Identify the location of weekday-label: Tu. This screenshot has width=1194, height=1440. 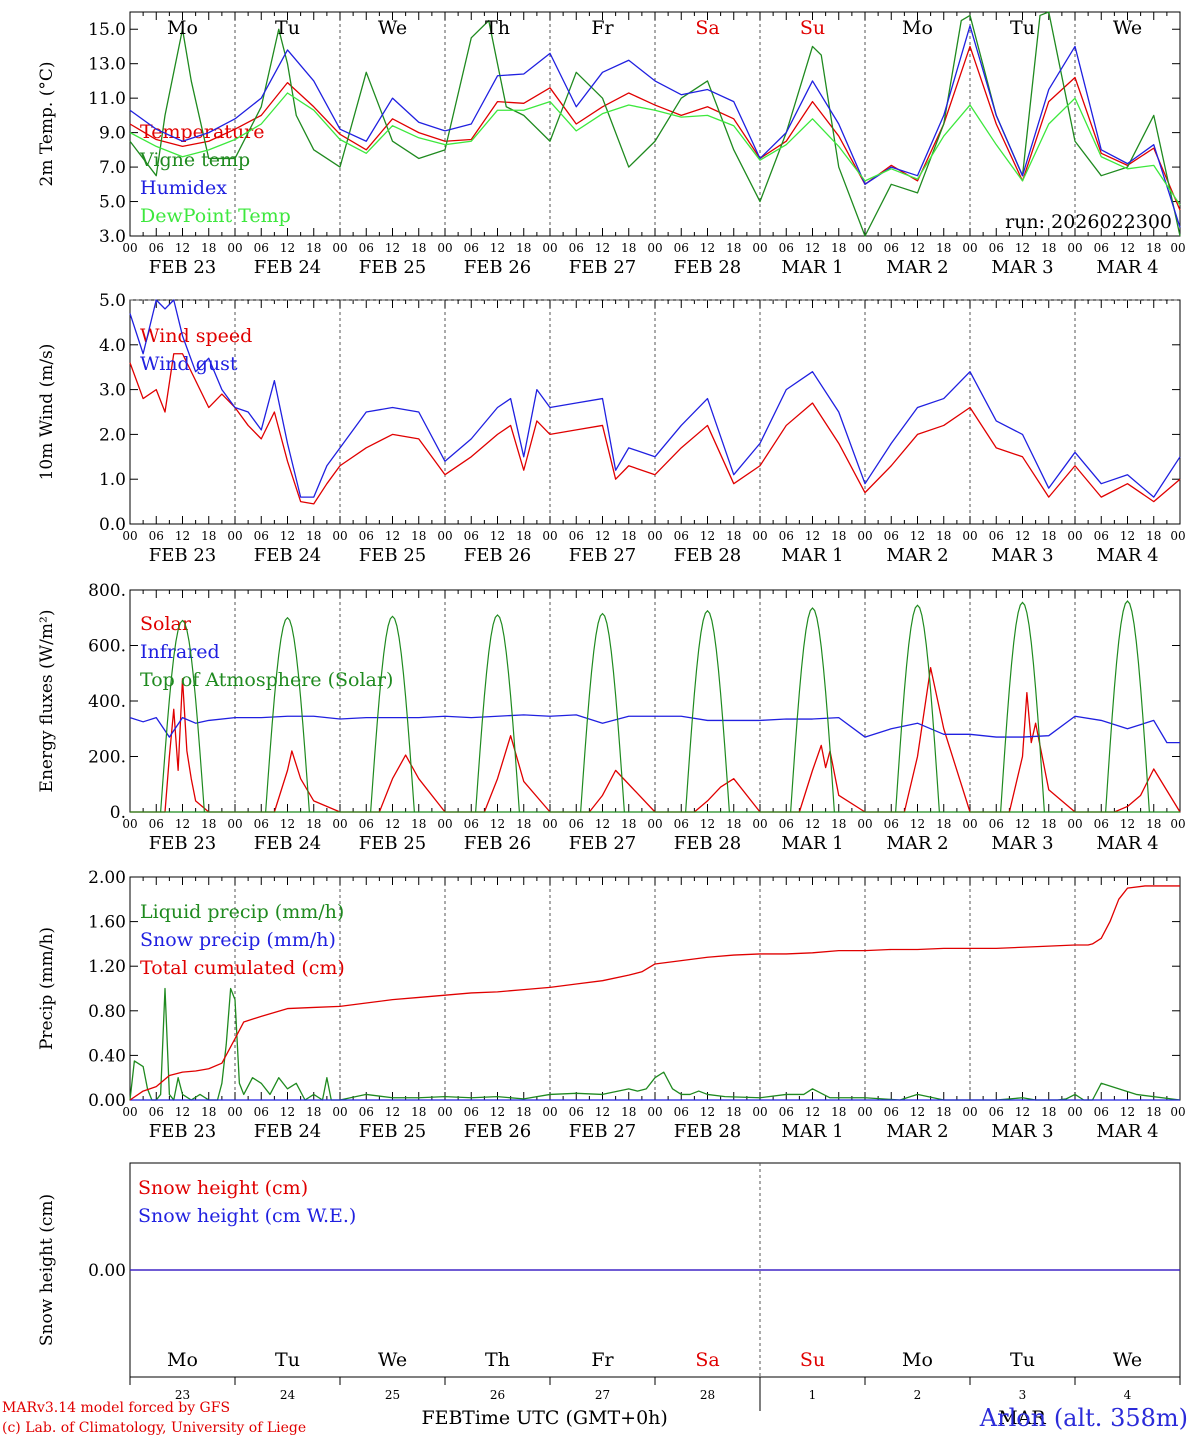
(287, 28).